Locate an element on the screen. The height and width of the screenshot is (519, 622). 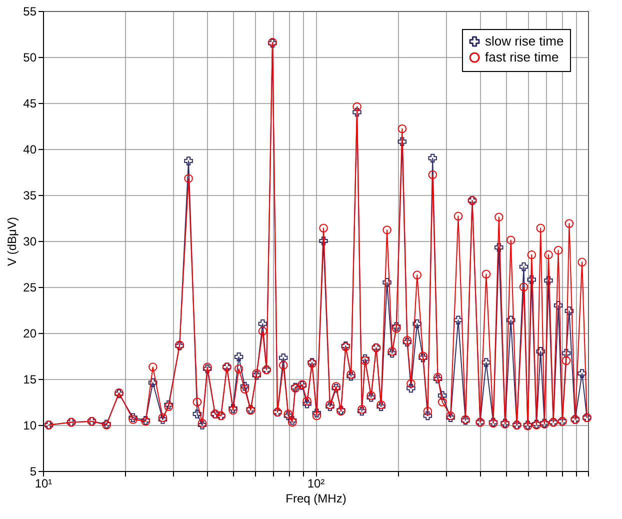
legend-label: slow rise time is located at coordinates (524, 41).